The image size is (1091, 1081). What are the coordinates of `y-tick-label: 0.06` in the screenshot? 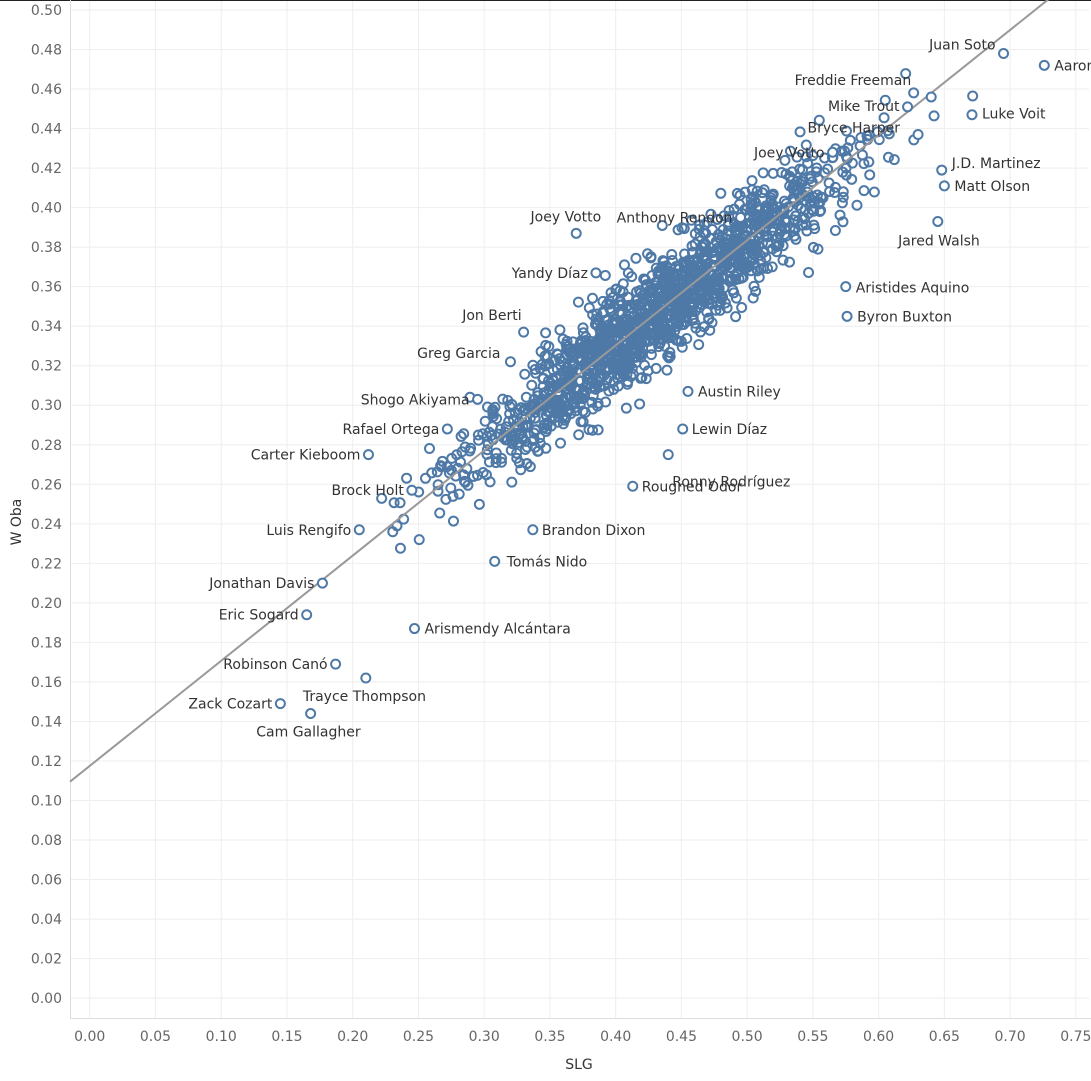 It's located at (46, 881).